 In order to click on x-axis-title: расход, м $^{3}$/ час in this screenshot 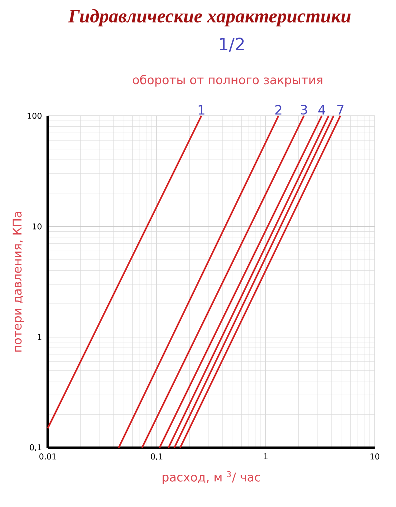, I will do `click(211, 477)`.